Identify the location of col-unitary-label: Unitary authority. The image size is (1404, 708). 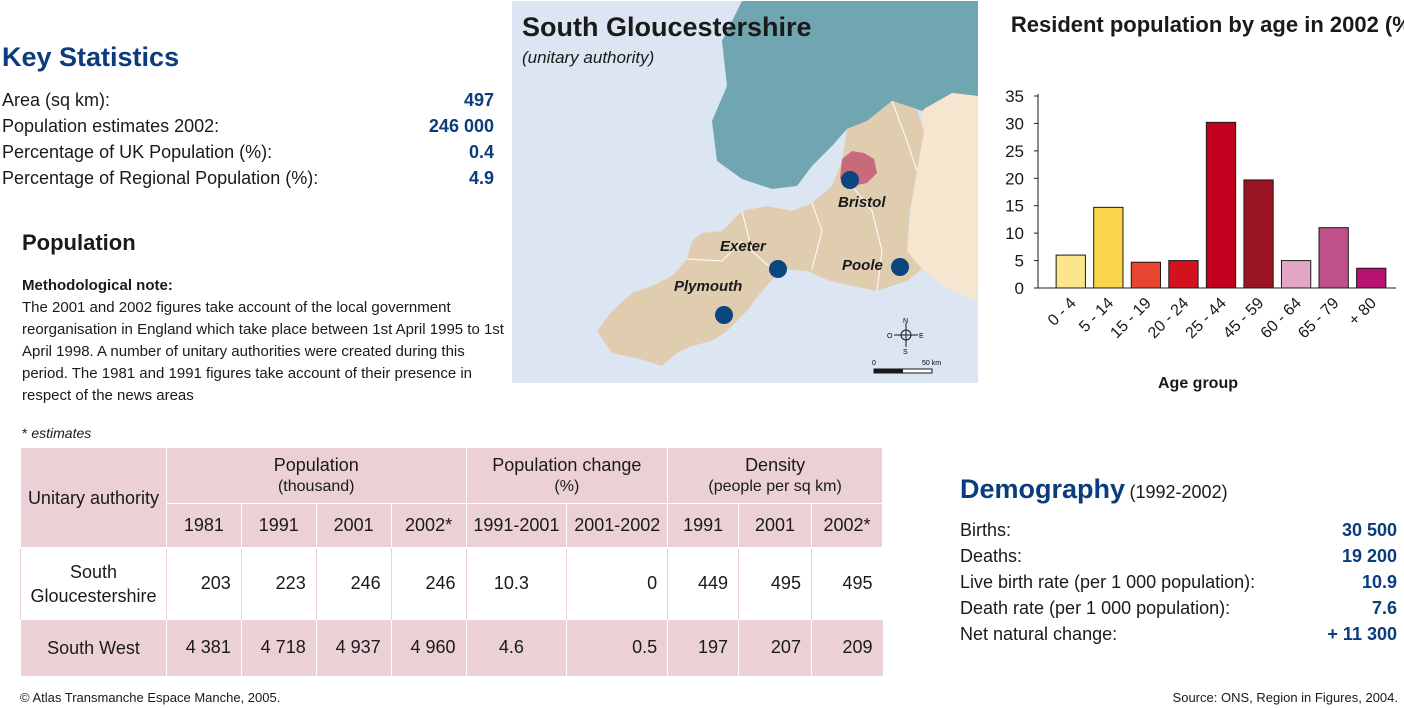
(93, 497).